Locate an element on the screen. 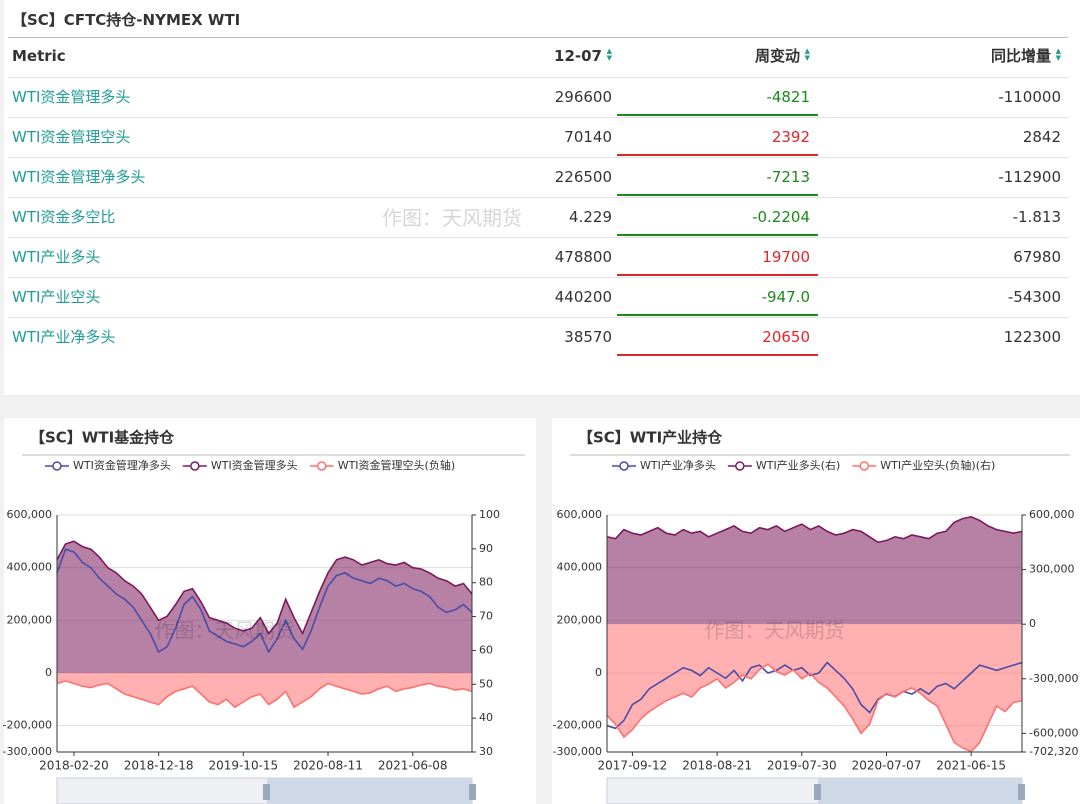 The width and height of the screenshot is (1080, 804). y2-tick-label: 90 is located at coordinates (486, 548).